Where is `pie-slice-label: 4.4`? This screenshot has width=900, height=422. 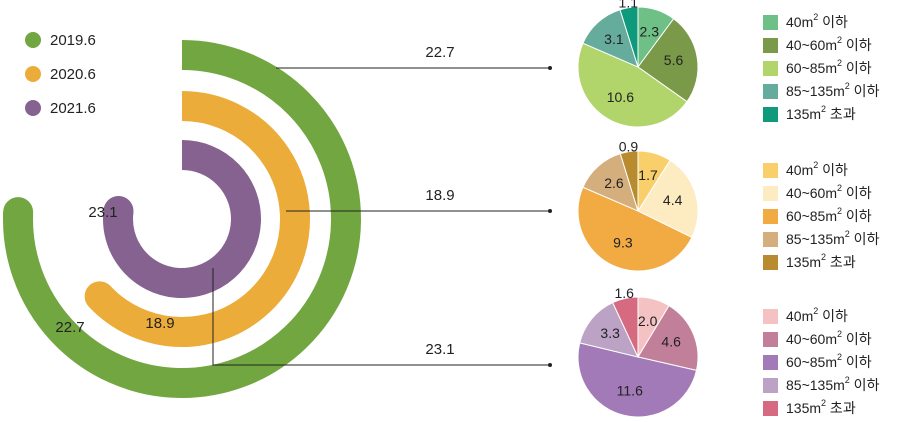
pie-slice-label: 4.4 is located at coordinates (673, 200).